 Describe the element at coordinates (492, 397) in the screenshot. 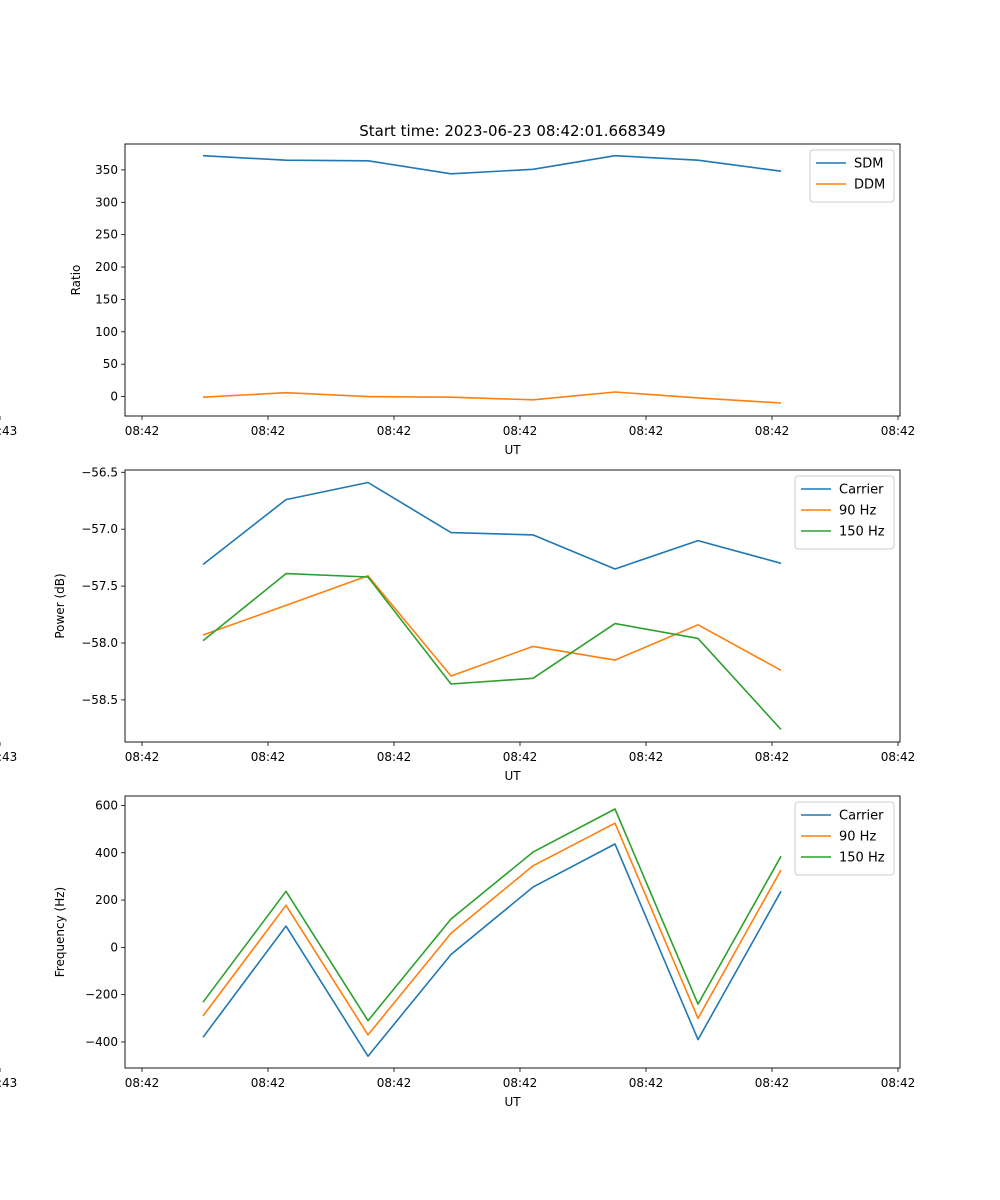

I see `series-line-ddm` at that location.